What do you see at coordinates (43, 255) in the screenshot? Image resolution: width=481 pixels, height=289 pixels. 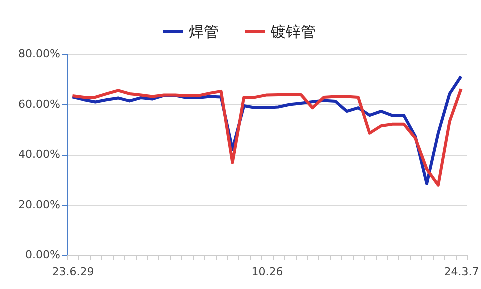 I see `y-tick-label: 0.00%` at bounding box center [43, 255].